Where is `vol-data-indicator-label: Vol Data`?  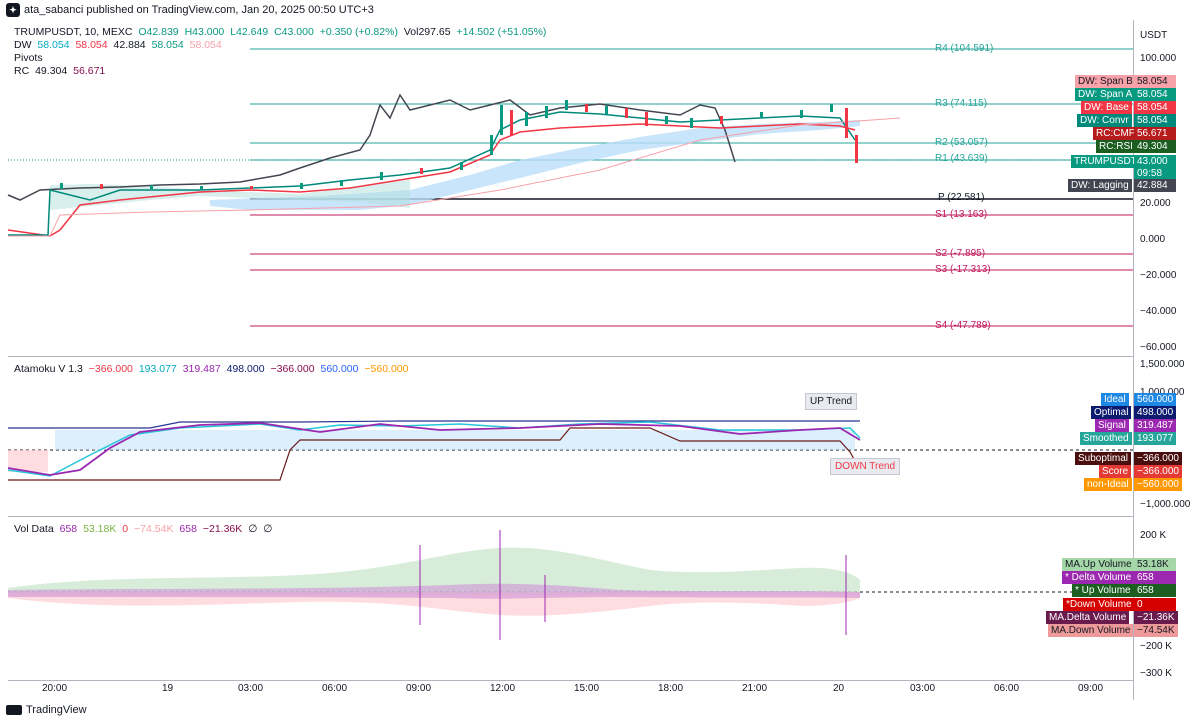
vol-data-indicator-label: Vol Data is located at coordinates (34, 529).